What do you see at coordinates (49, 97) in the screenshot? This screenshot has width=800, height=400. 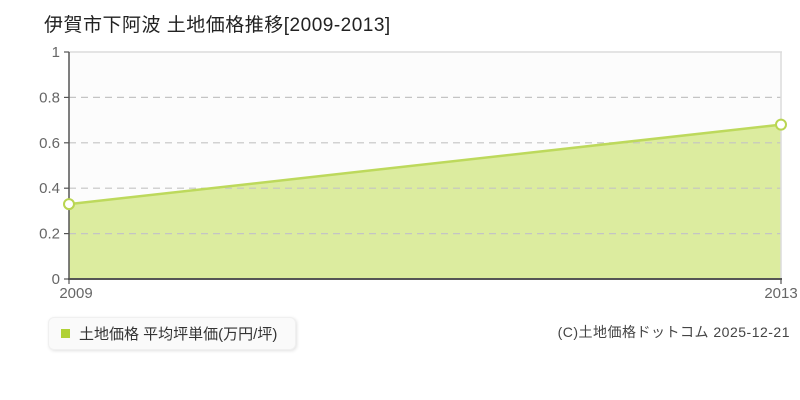 I see `y-axis-tick-label: 0.8` at bounding box center [49, 97].